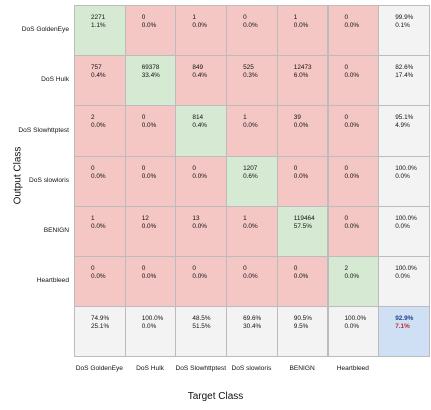  Describe the element at coordinates (251, 368) in the screenshot. I see `column-label: DoS slowloris` at that location.